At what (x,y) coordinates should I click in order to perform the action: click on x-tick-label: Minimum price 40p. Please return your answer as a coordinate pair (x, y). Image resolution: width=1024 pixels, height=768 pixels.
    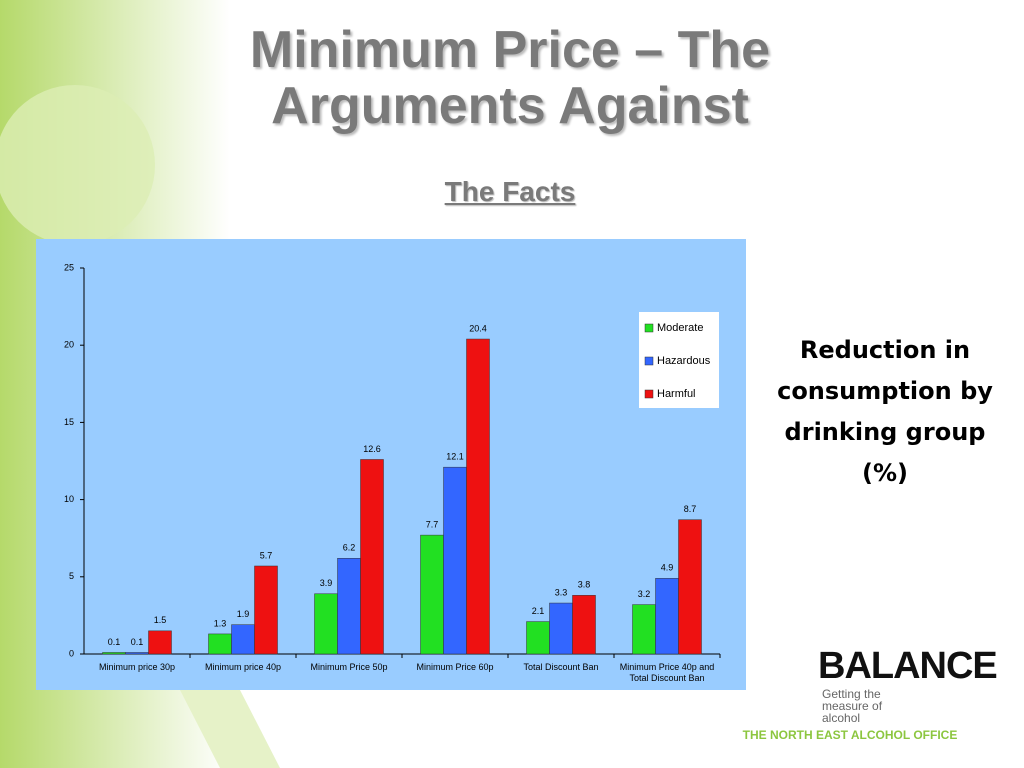
    Looking at the image, I should click on (243, 667).